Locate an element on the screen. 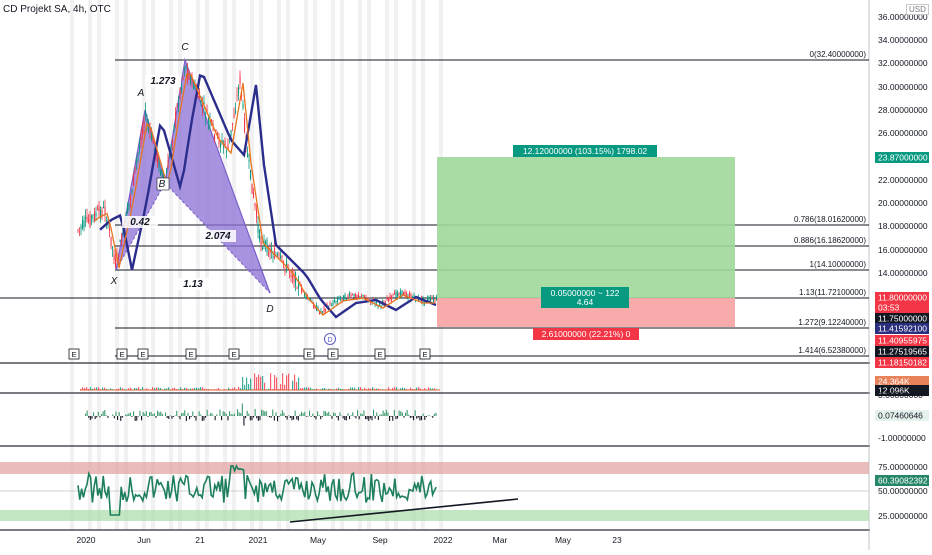  fib-level-label: 1(14.10000000) is located at coordinates (838, 264).